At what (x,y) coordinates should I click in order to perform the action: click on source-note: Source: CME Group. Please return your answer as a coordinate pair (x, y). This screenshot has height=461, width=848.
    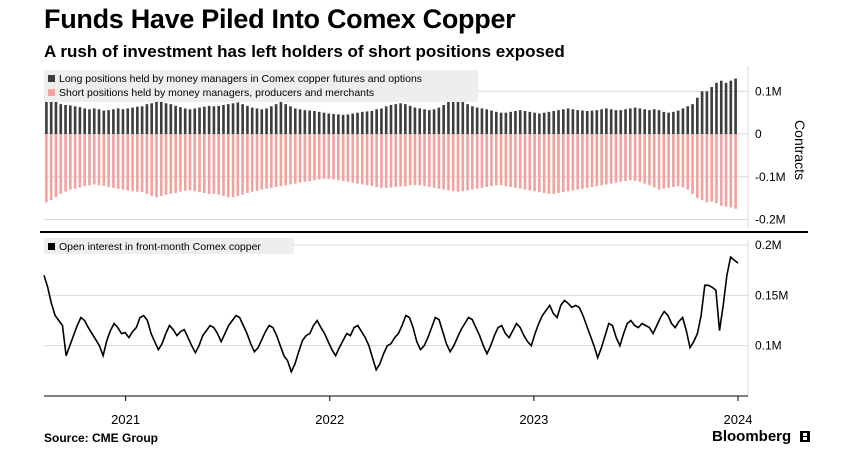
    Looking at the image, I should click on (101, 438).